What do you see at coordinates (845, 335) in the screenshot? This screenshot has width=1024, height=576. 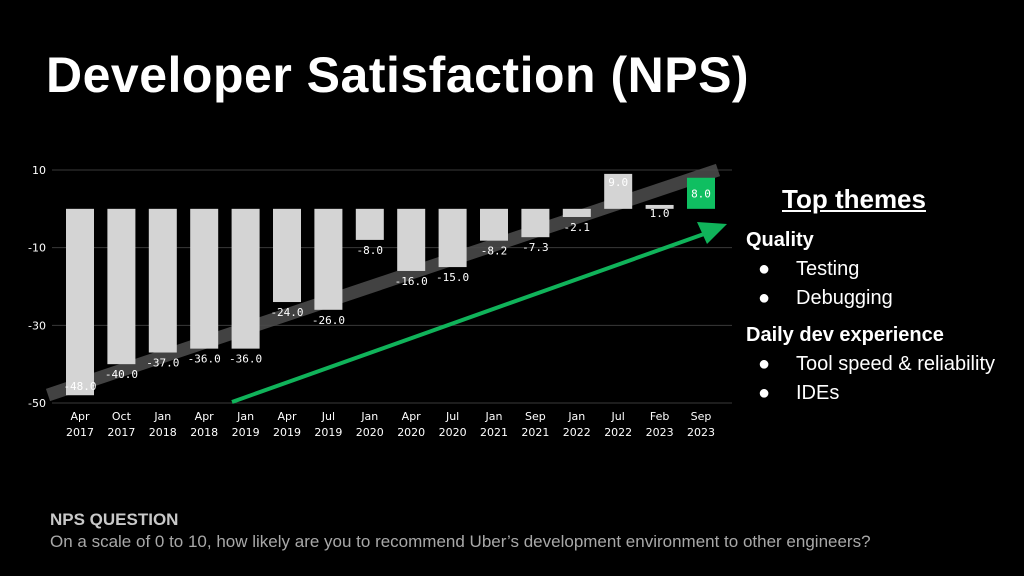 I see `theme-group-daily-dev-experience: Daily dev experience` at bounding box center [845, 335].